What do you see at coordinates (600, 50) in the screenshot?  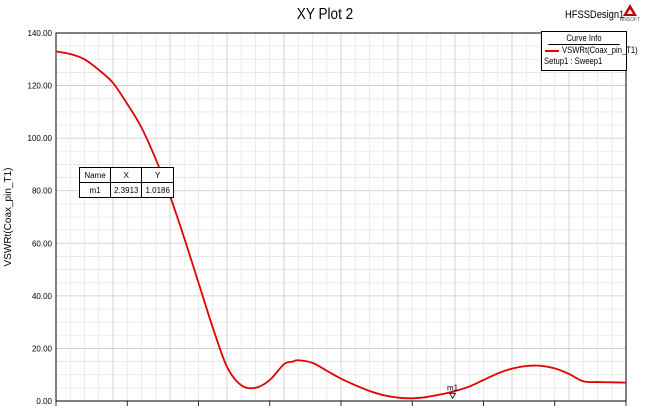 I see `legend-curve-name: VSWRt(Coax_pin_T1)` at bounding box center [600, 50].